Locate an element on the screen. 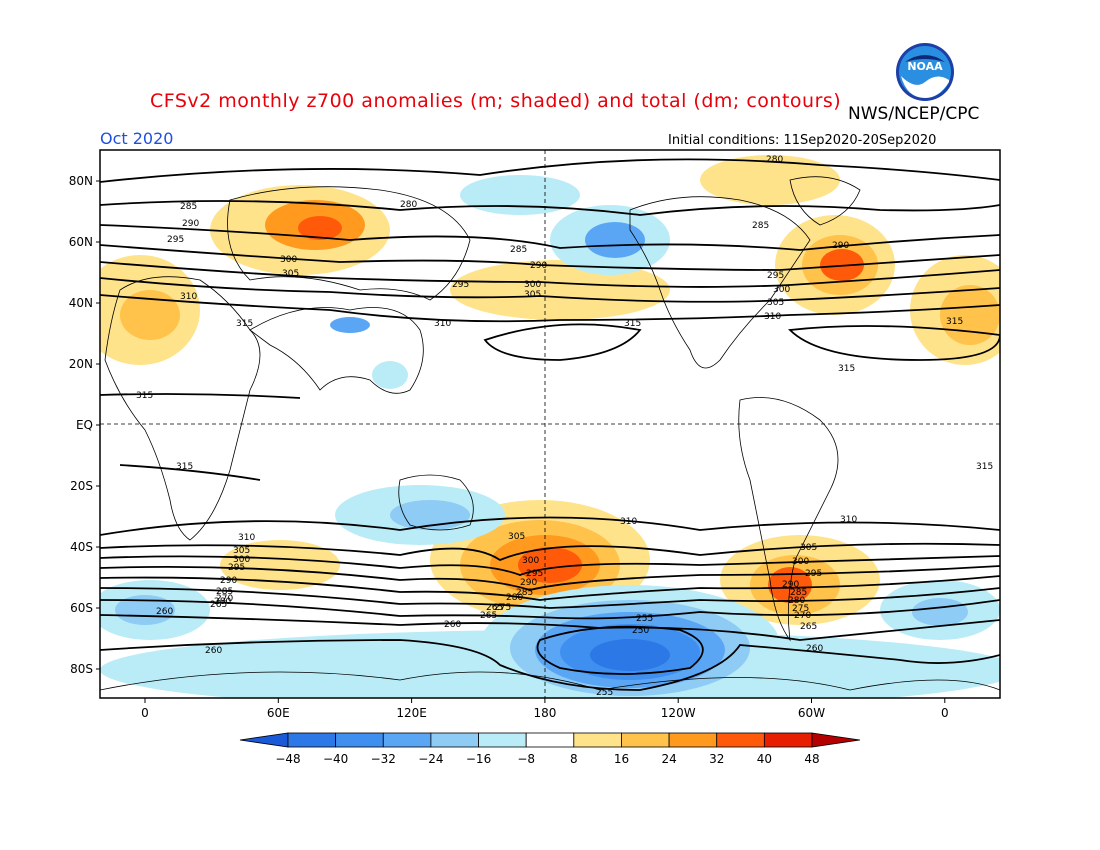 This screenshot has height=850, width=1100. longitude-label: 180 is located at coordinates (544, 713).